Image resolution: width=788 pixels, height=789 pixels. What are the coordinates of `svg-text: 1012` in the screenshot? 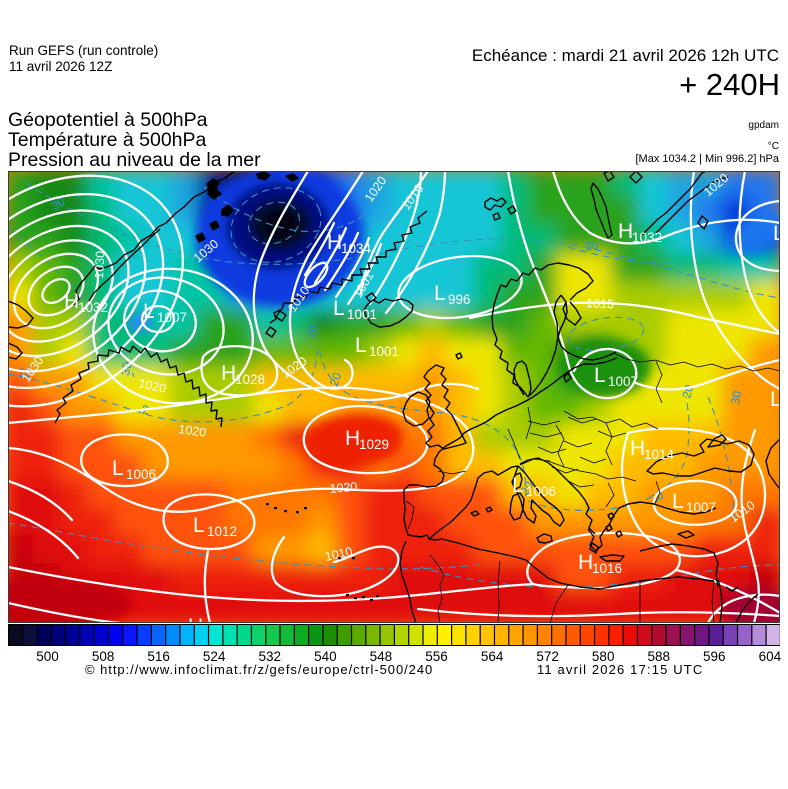 It's located at (222, 531).